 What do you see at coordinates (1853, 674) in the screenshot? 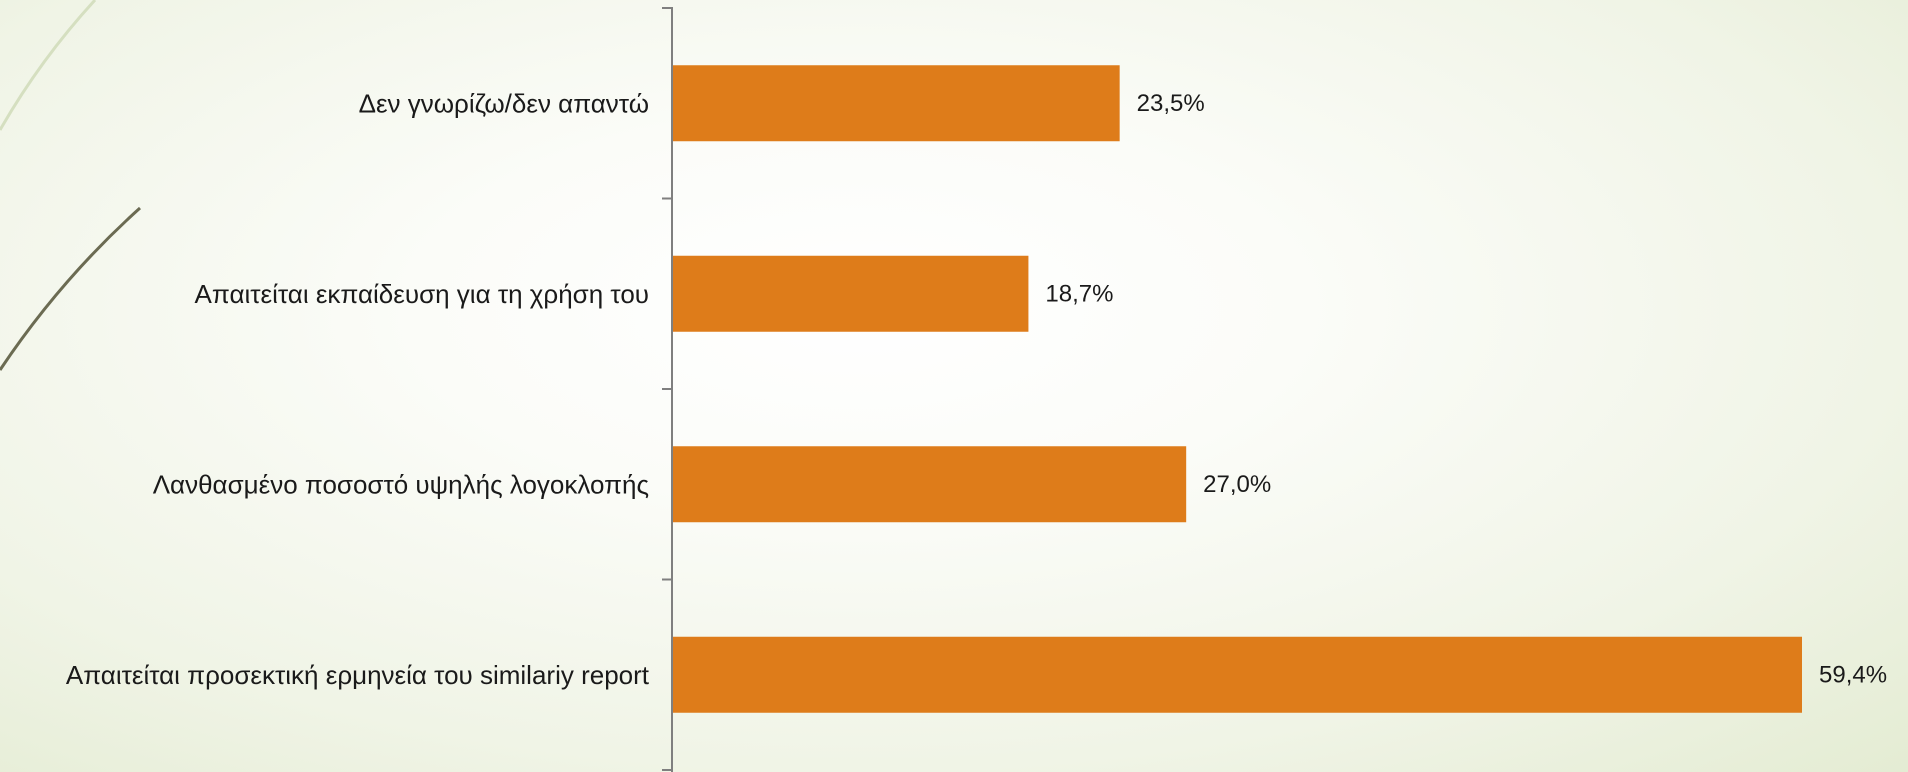
I see `value-label: 59,4%` at bounding box center [1853, 674].